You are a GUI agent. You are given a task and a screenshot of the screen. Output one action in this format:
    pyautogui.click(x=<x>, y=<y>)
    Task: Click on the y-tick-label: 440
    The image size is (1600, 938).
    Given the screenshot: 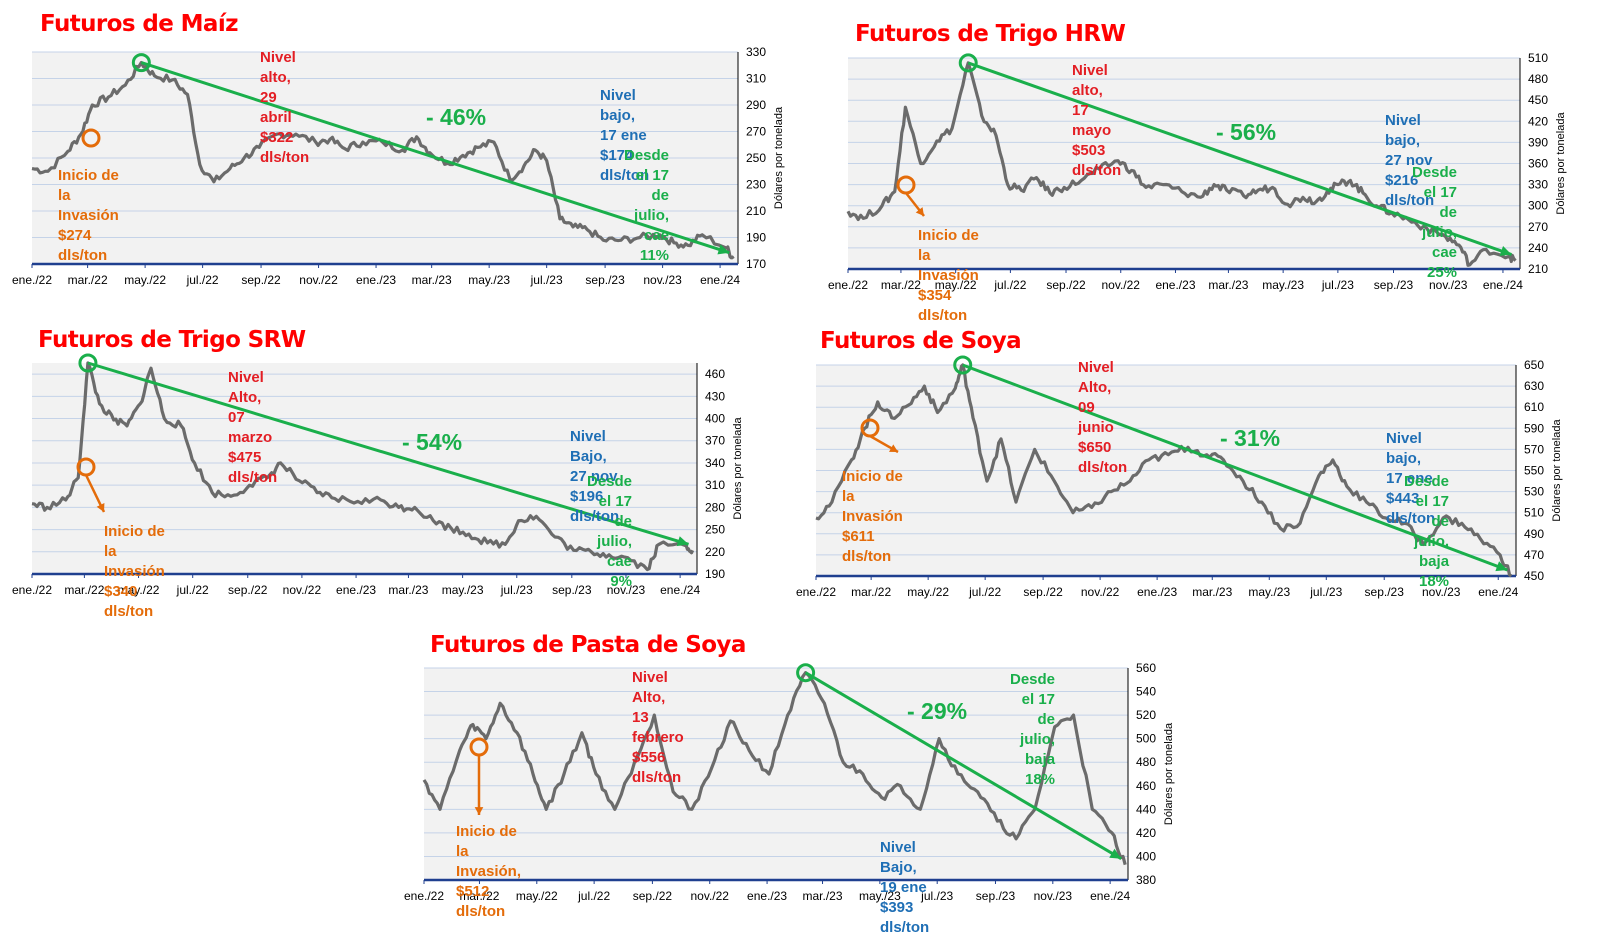 What is the action you would take?
    pyautogui.click(x=1146, y=809)
    